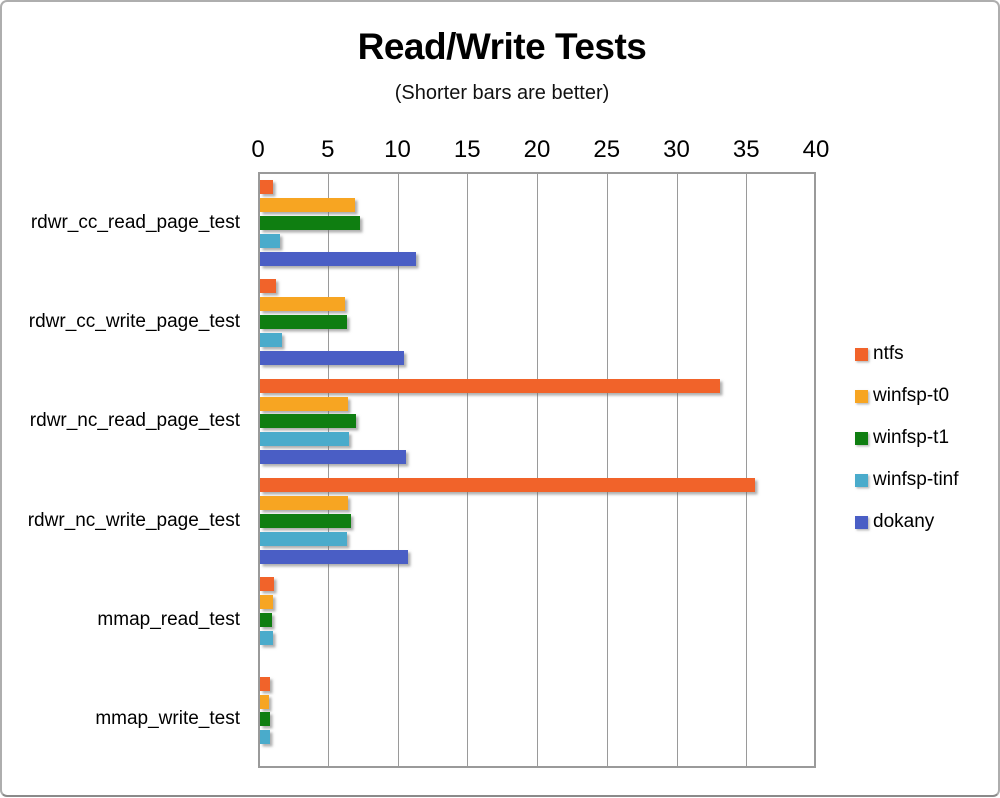 The height and width of the screenshot is (798, 1000). I want to click on legend-item-dokany: dokany, so click(907, 522).